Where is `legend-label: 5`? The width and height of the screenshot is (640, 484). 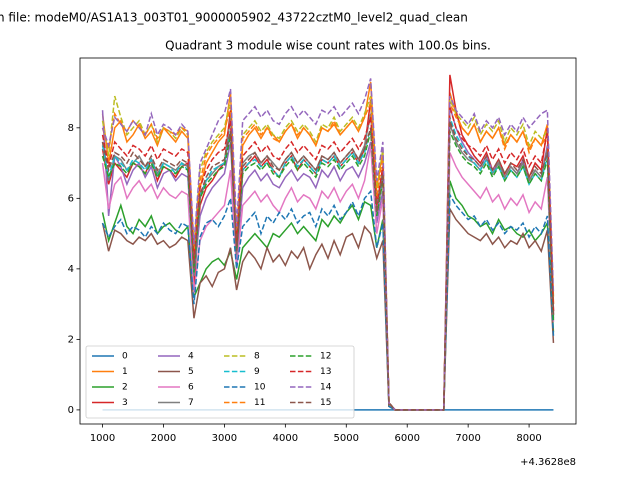
legend-label: 5 is located at coordinates (191, 372).